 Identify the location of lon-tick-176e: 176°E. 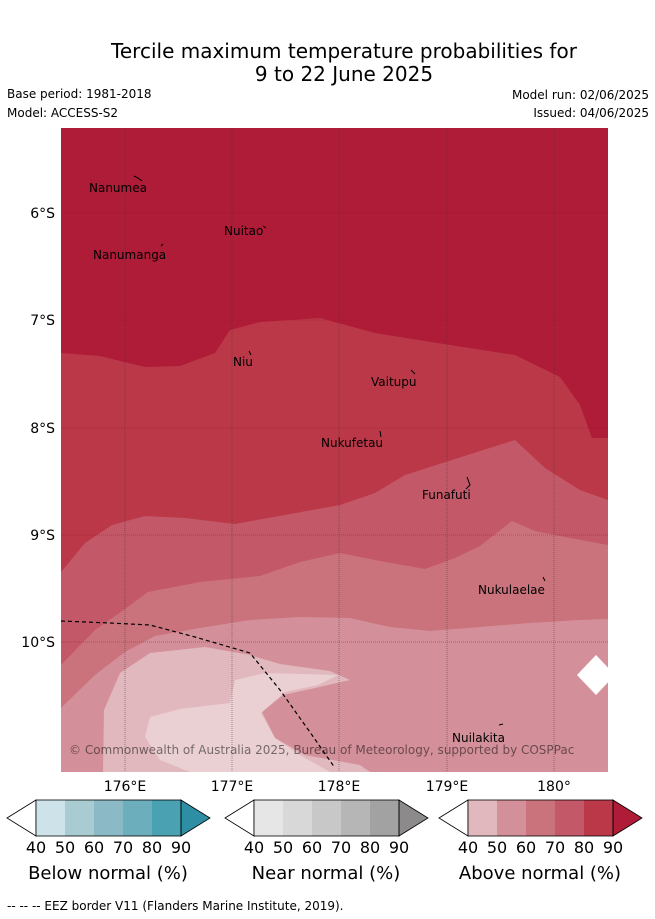
(125, 787).